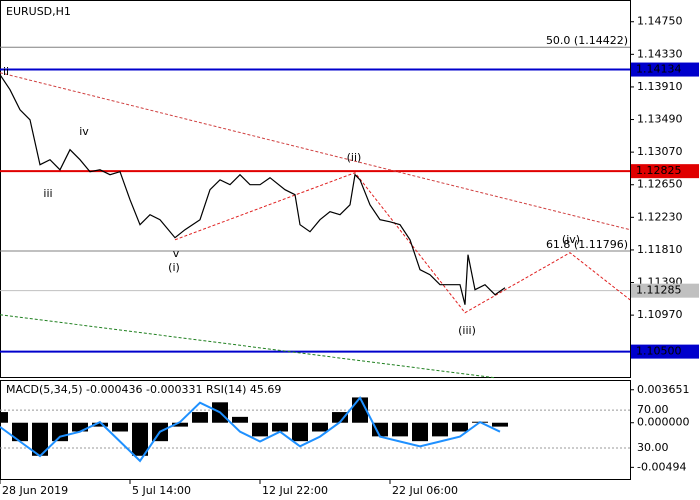  What do you see at coordinates (660, 151) in the screenshot?
I see `y-tick-label: 1.13070` at bounding box center [660, 151].